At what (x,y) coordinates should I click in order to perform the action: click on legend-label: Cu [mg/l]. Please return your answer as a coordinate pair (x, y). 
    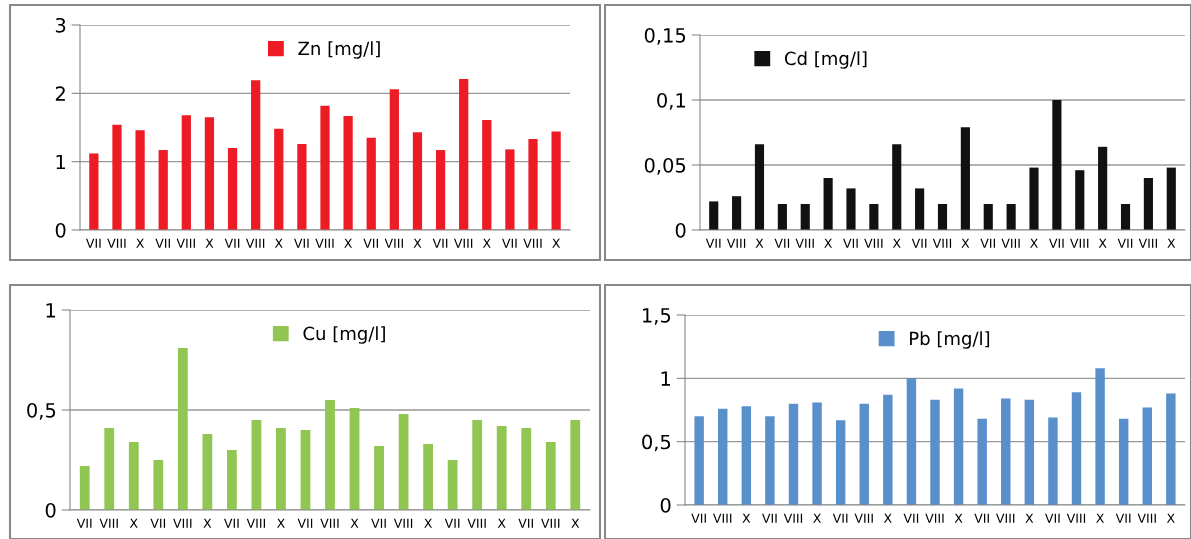
    Looking at the image, I should click on (344, 335).